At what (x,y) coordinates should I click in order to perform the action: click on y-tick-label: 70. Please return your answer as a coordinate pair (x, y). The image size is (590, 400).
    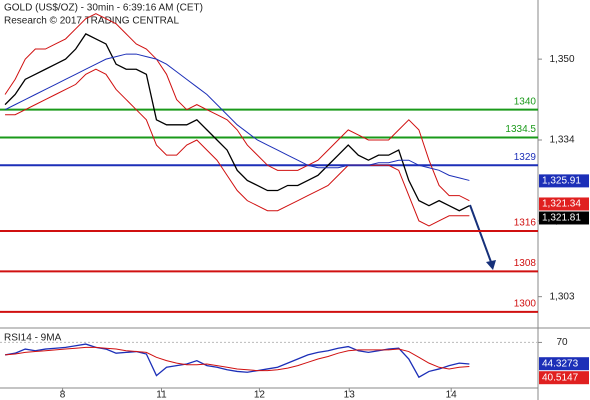
    Looking at the image, I should click on (562, 342).